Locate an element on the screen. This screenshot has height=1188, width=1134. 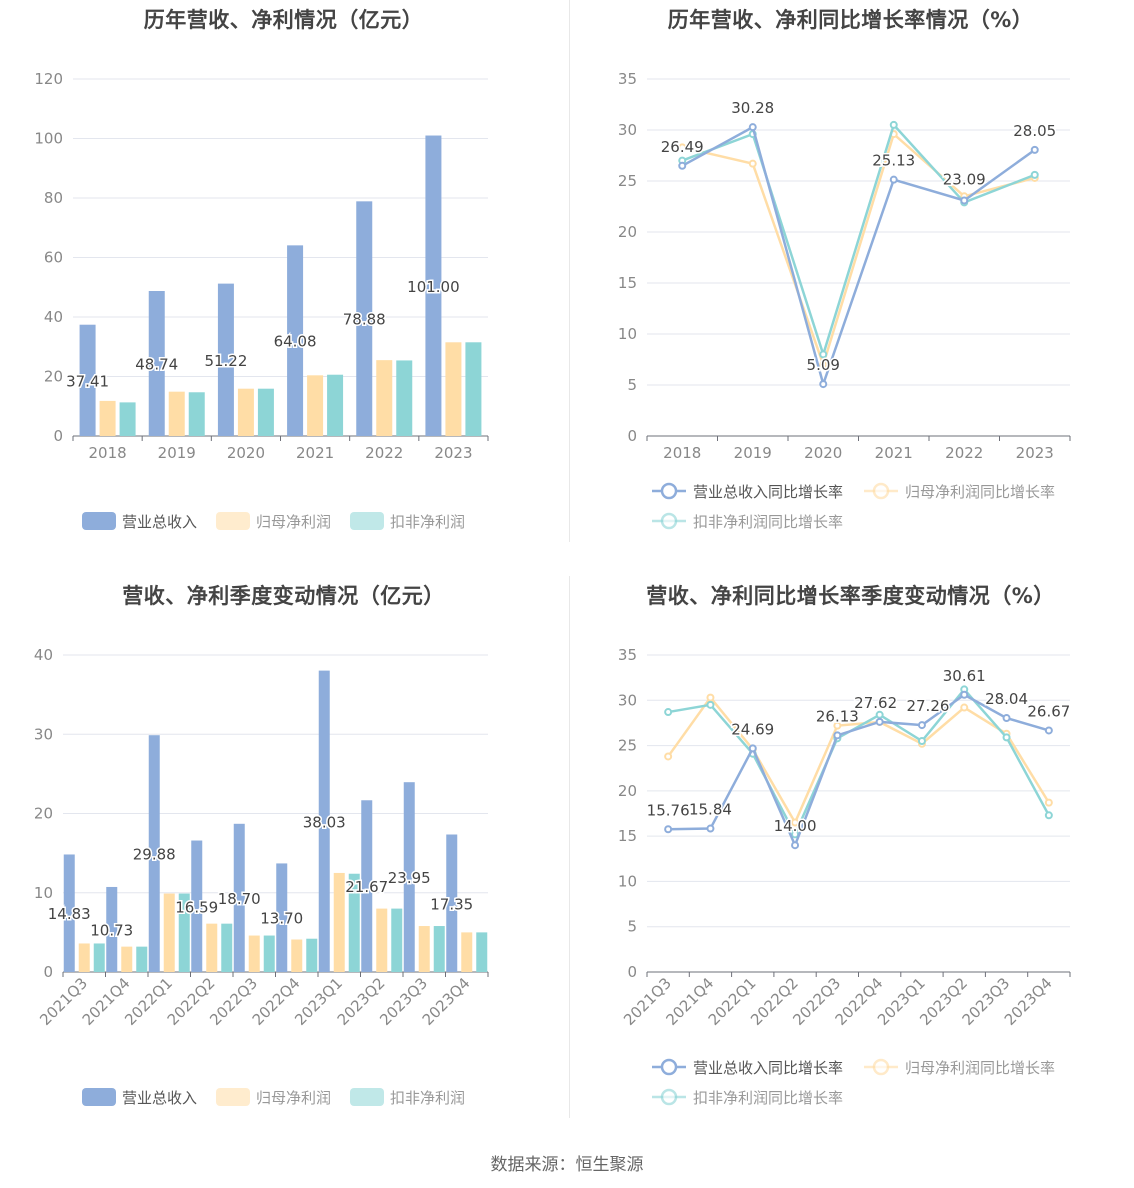
x-tick-label: 2023 is located at coordinates (453, 453).